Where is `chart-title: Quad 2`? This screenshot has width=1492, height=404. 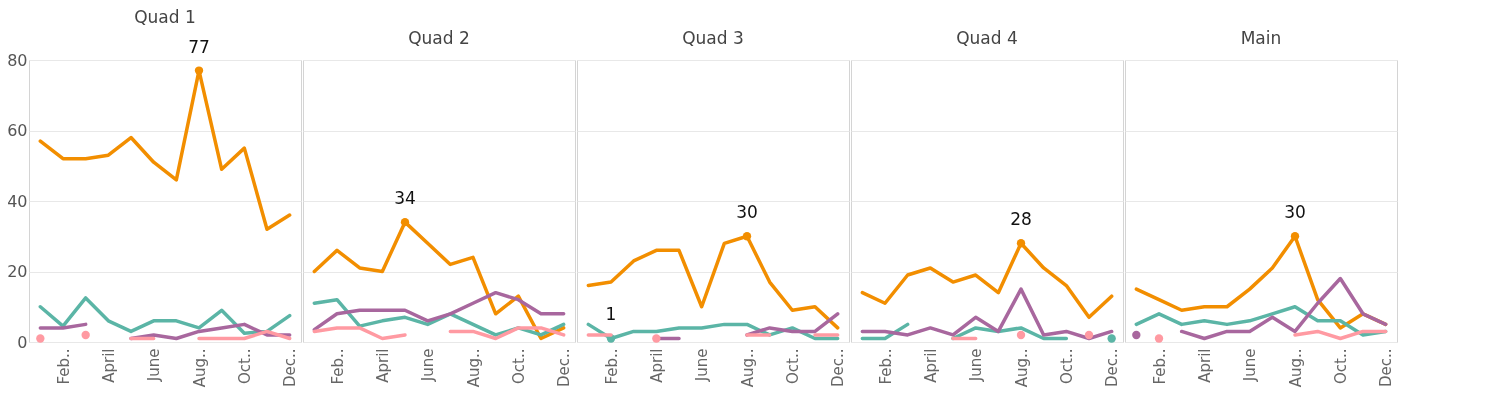
chart-title: Quad 2 is located at coordinates (439, 38).